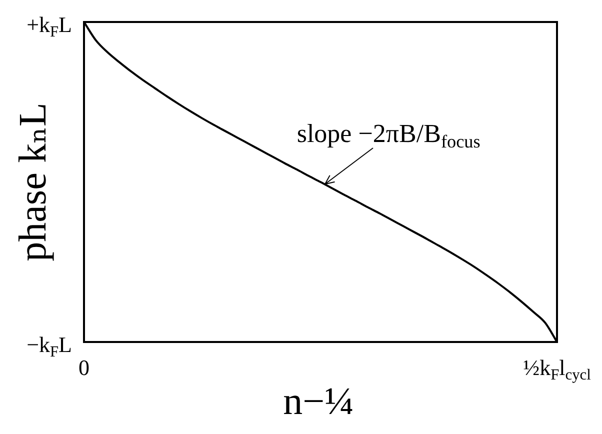 This screenshot has height=434, width=602. What do you see at coordinates (84, 367) in the screenshot?
I see `x-tick-label: 0` at bounding box center [84, 367].